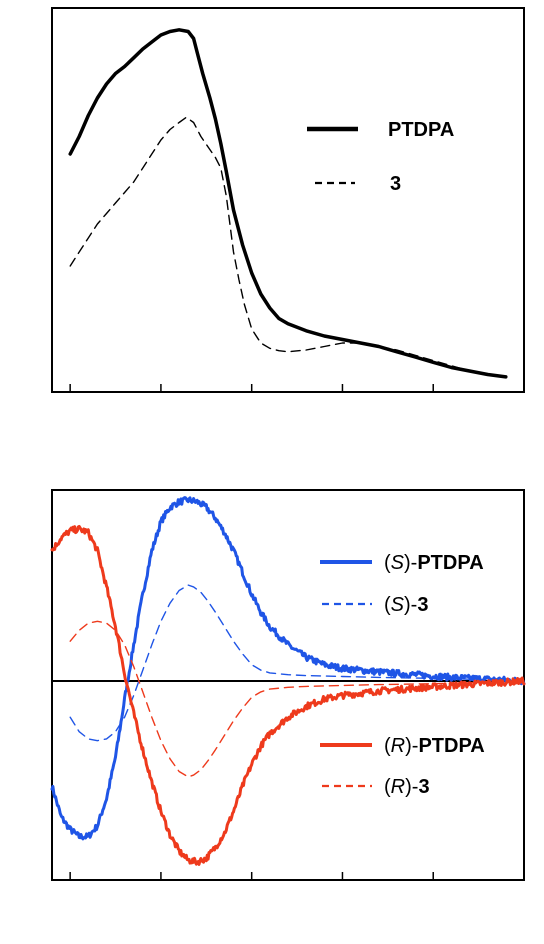  I want to click on legend-label: (R)-PTDPA, so click(434, 746).